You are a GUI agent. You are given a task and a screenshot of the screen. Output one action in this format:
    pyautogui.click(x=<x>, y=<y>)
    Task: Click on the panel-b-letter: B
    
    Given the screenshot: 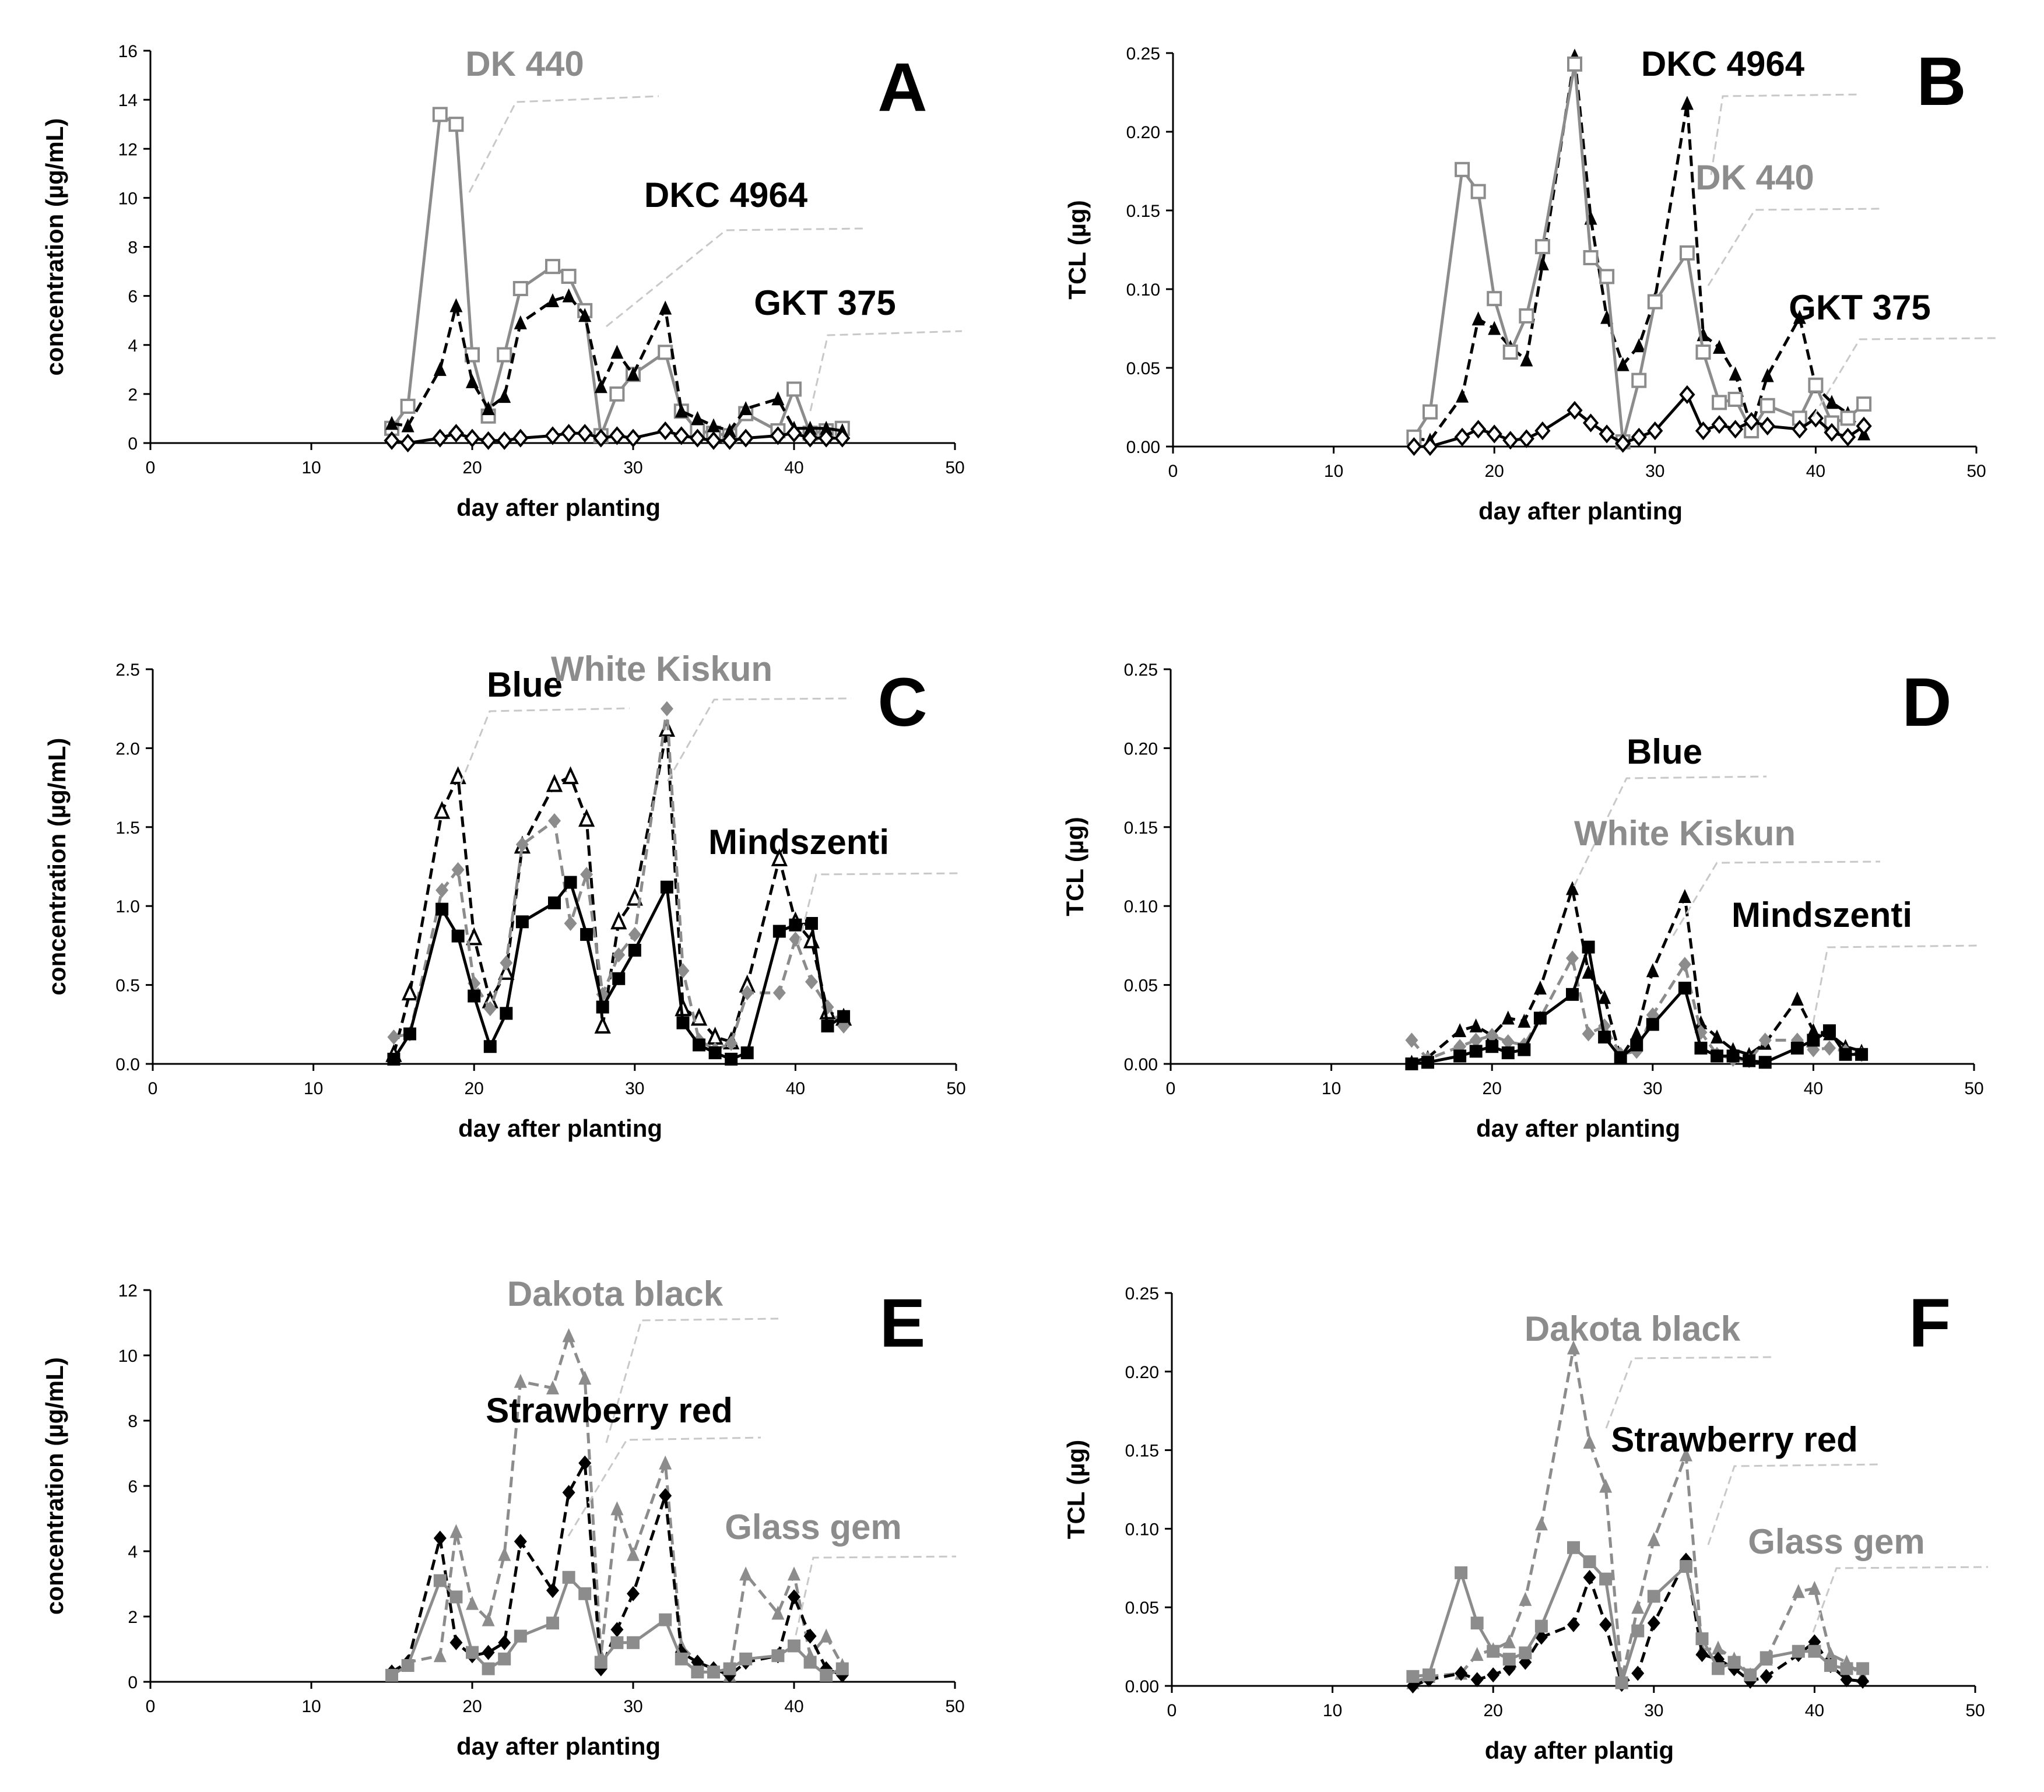 What is the action you would take?
    pyautogui.click(x=1941, y=82)
    